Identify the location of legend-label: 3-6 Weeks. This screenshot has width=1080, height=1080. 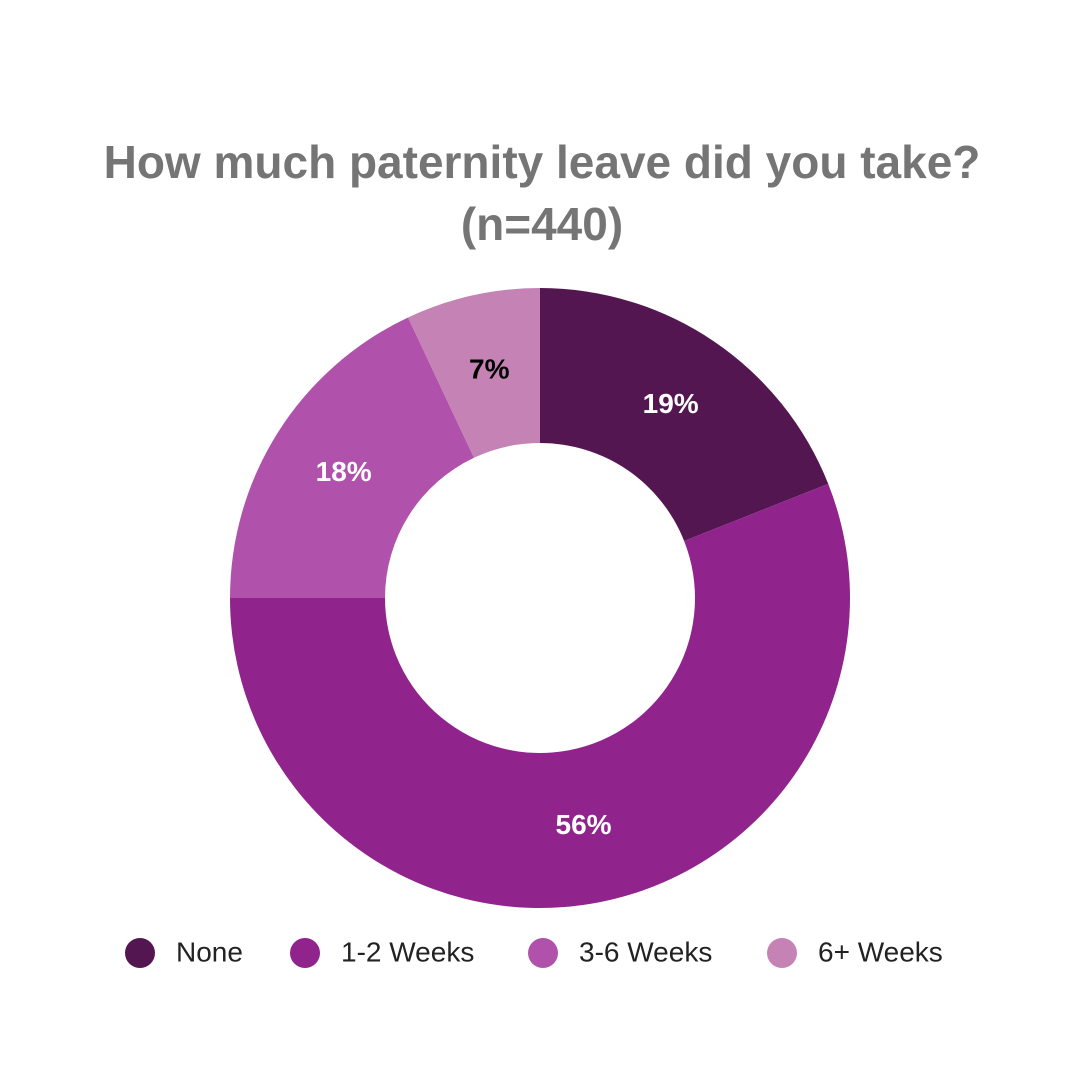
(645, 951).